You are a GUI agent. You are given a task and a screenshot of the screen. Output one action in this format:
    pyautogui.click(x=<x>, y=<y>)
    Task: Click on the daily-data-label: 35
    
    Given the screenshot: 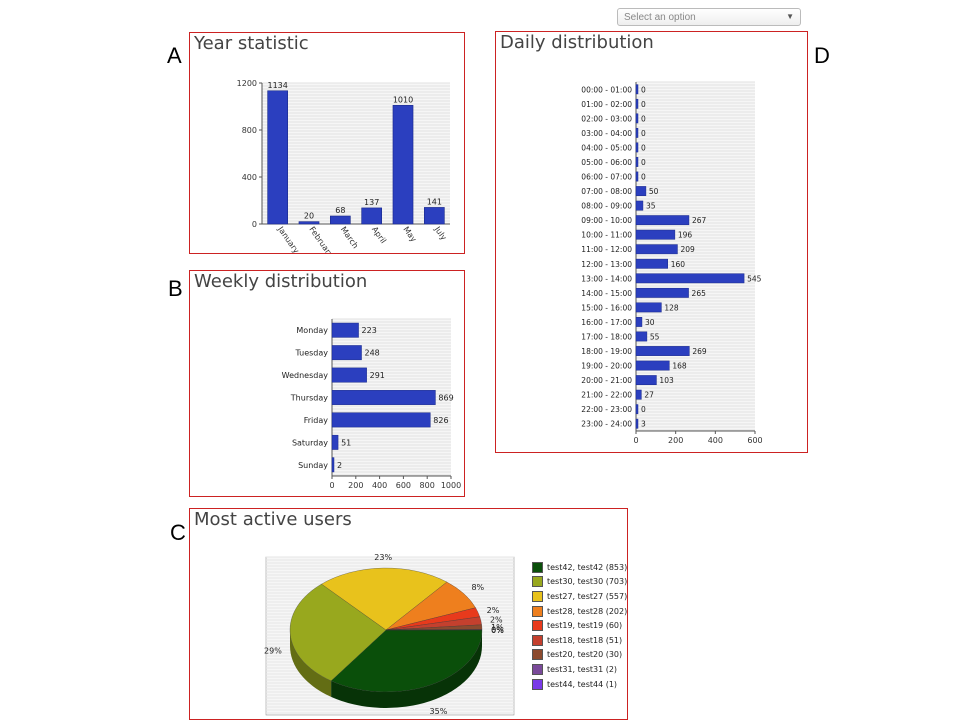 What is the action you would take?
    pyautogui.click(x=651, y=206)
    